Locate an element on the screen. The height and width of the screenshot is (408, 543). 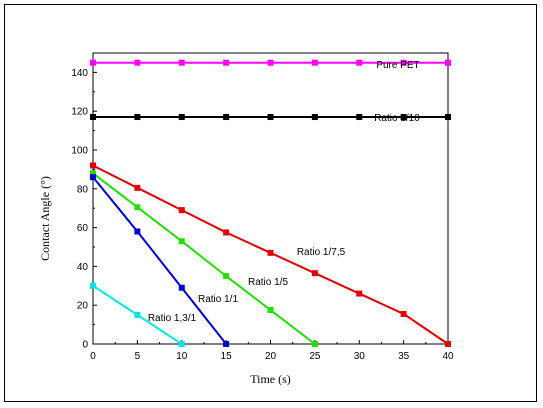
y-tick-label: 80 is located at coordinates (83, 189).